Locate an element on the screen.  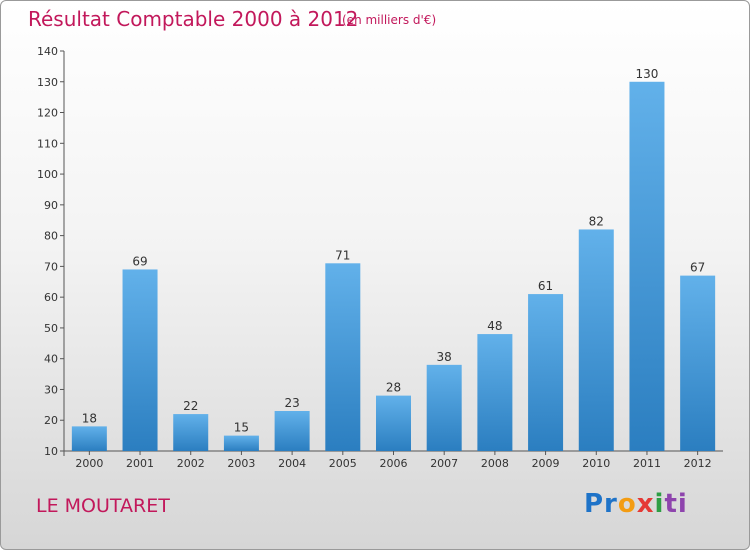
data-label: 18 is located at coordinates (89, 418).